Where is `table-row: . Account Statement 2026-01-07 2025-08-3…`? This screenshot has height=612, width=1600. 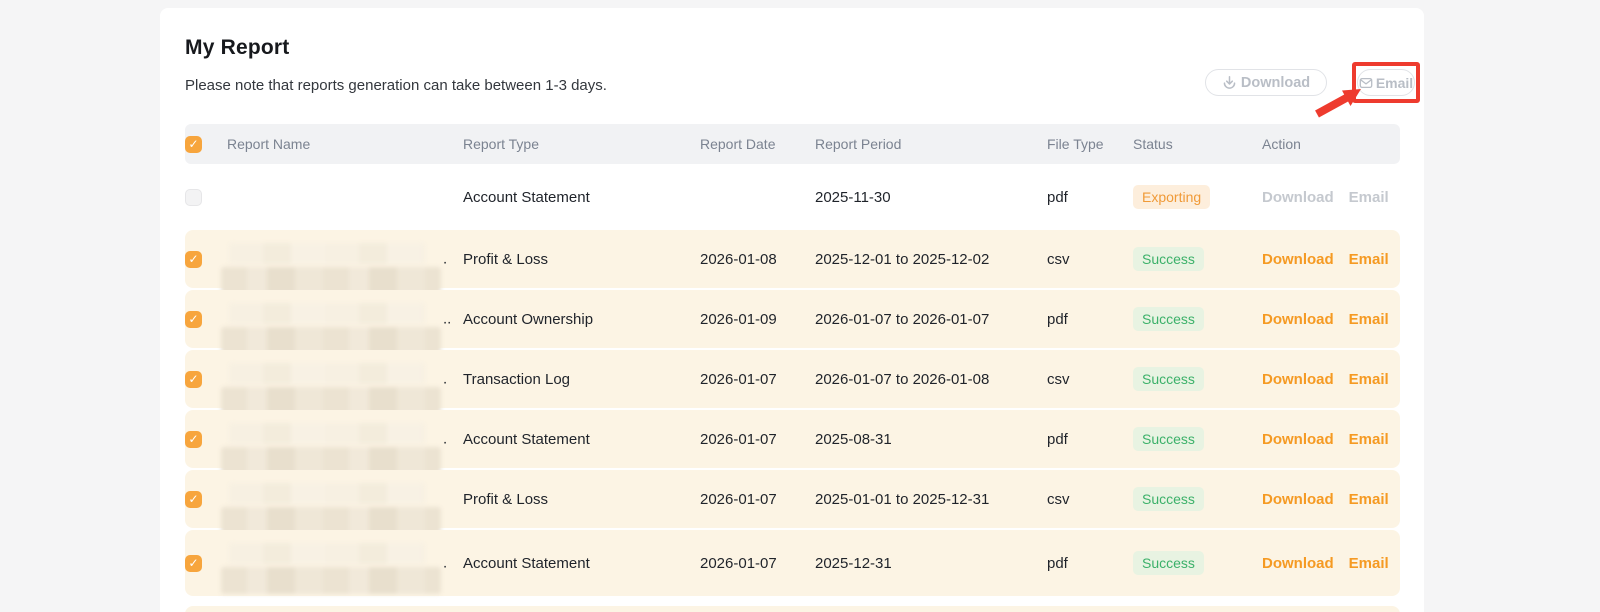 table-row: . Account Statement 2026-01-07 2025-08-3… is located at coordinates (792, 442).